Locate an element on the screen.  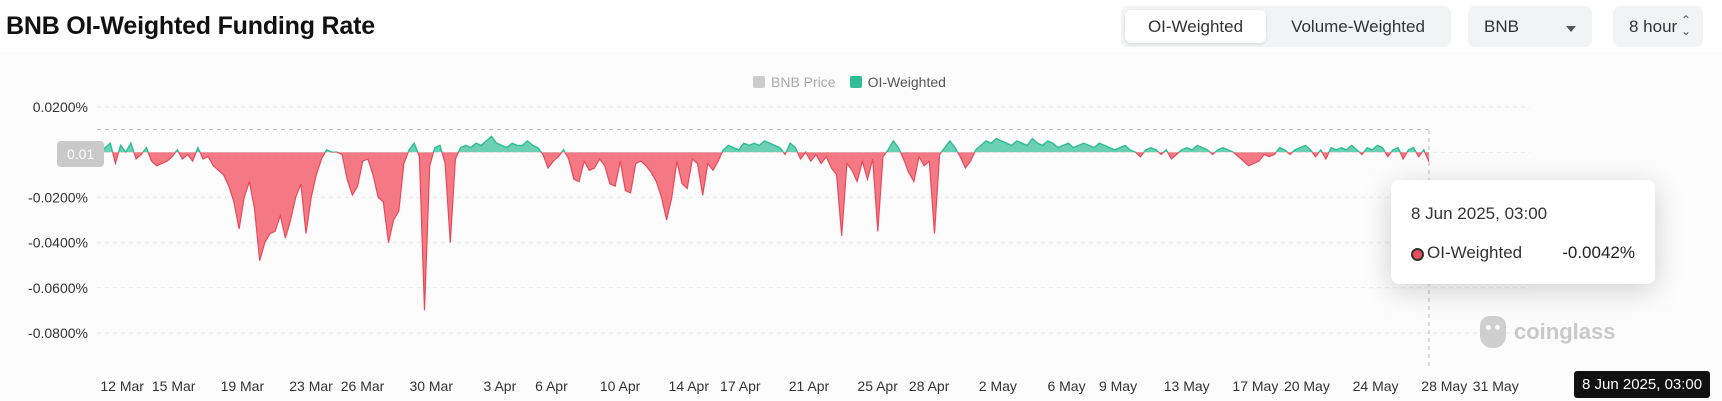
tooltip-series-name: OI-Weighted is located at coordinates (1475, 252).